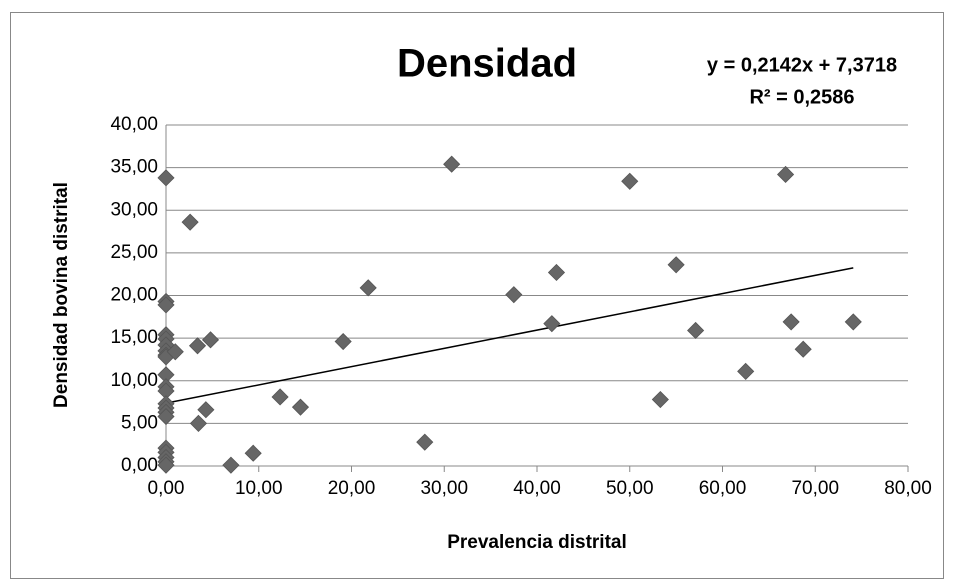 This screenshot has height=581, width=954. Describe the element at coordinates (134, 124) in the screenshot. I see `y-tick-label: 40,00` at that location.